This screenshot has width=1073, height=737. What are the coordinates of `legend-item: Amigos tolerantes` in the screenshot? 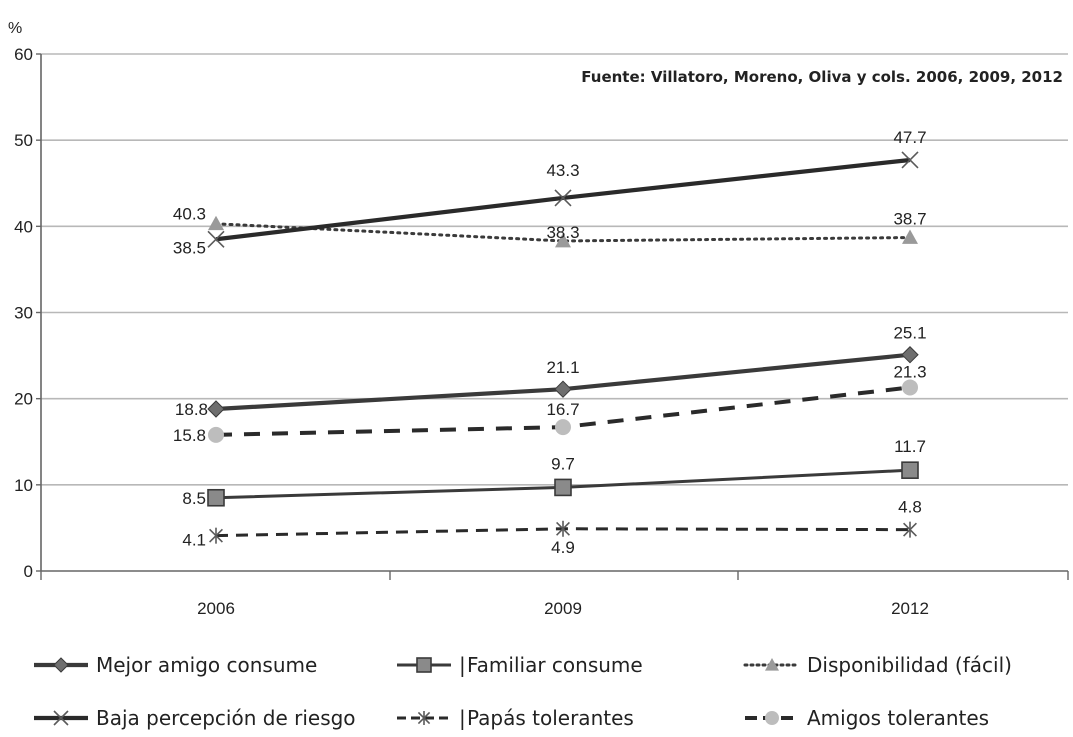 It's located at (867, 718).